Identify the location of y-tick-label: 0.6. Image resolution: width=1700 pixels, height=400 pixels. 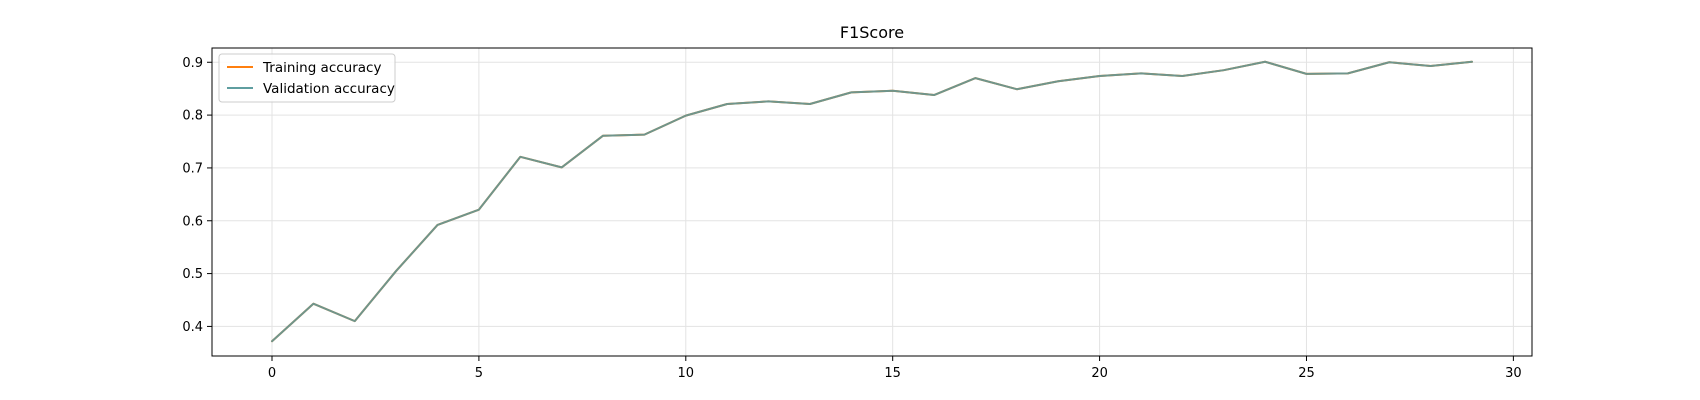
(192, 221).